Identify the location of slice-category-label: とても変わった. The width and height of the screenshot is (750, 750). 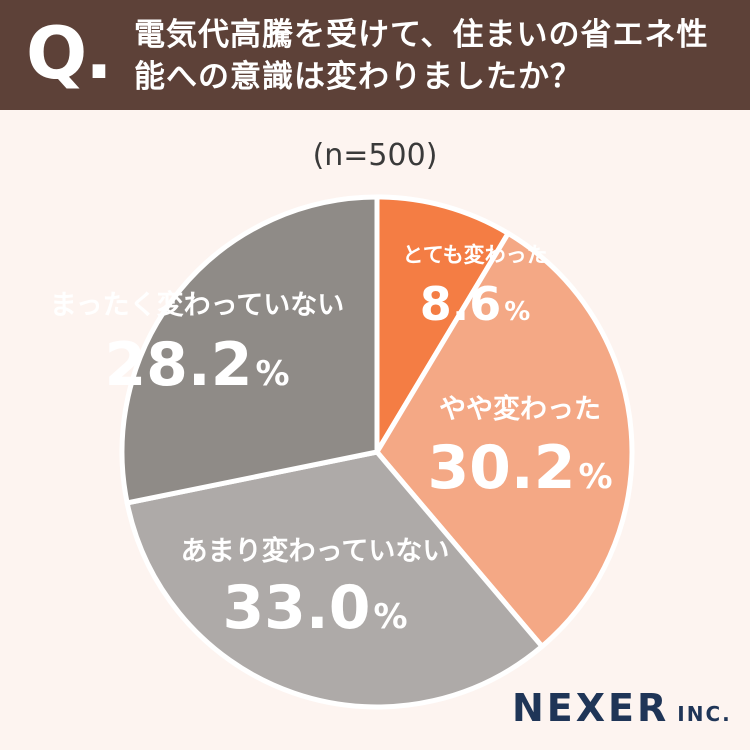
(474, 255).